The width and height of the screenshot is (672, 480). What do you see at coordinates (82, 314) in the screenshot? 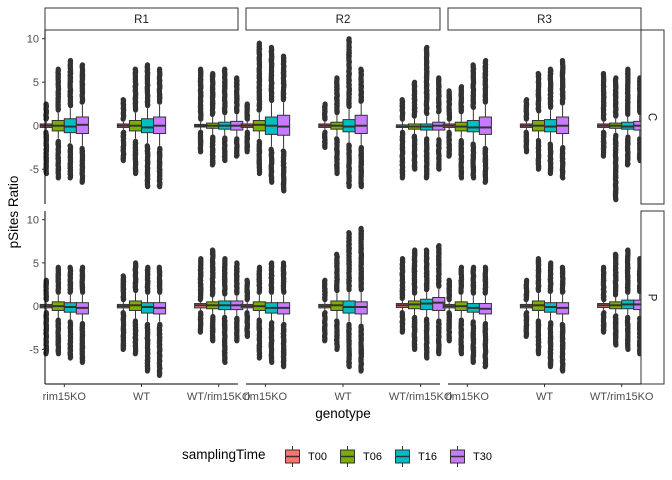
I see `box-rim15KO-T30` at bounding box center [82, 314].